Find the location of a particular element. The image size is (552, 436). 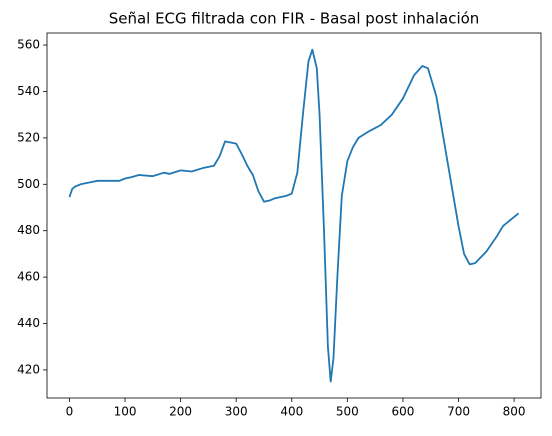

y-tick-label: 460 is located at coordinates (28, 277).